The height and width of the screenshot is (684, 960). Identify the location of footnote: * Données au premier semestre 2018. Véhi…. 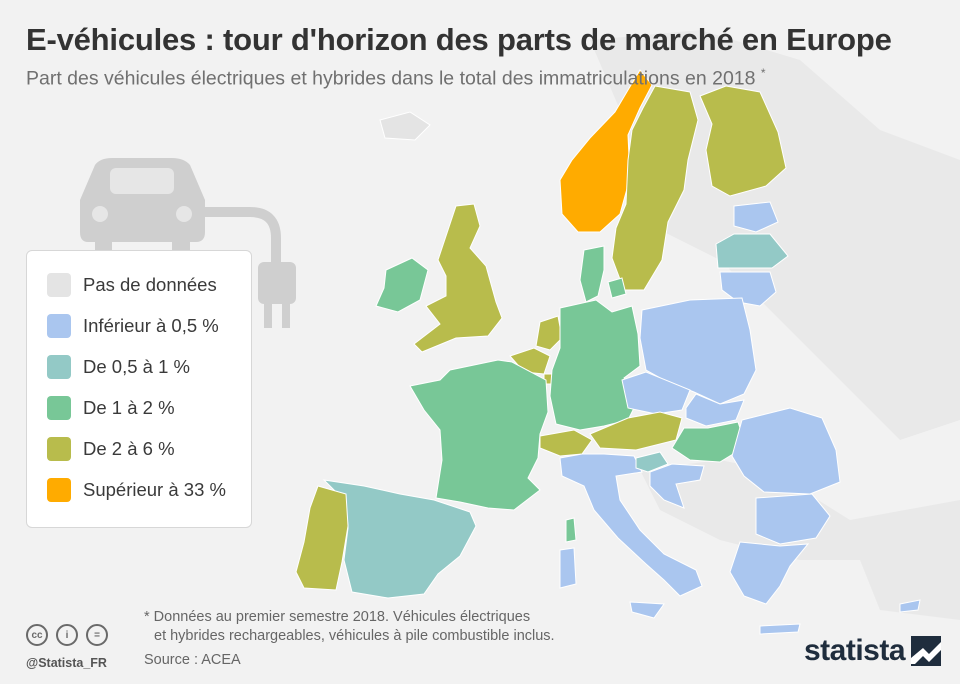
(349, 627).